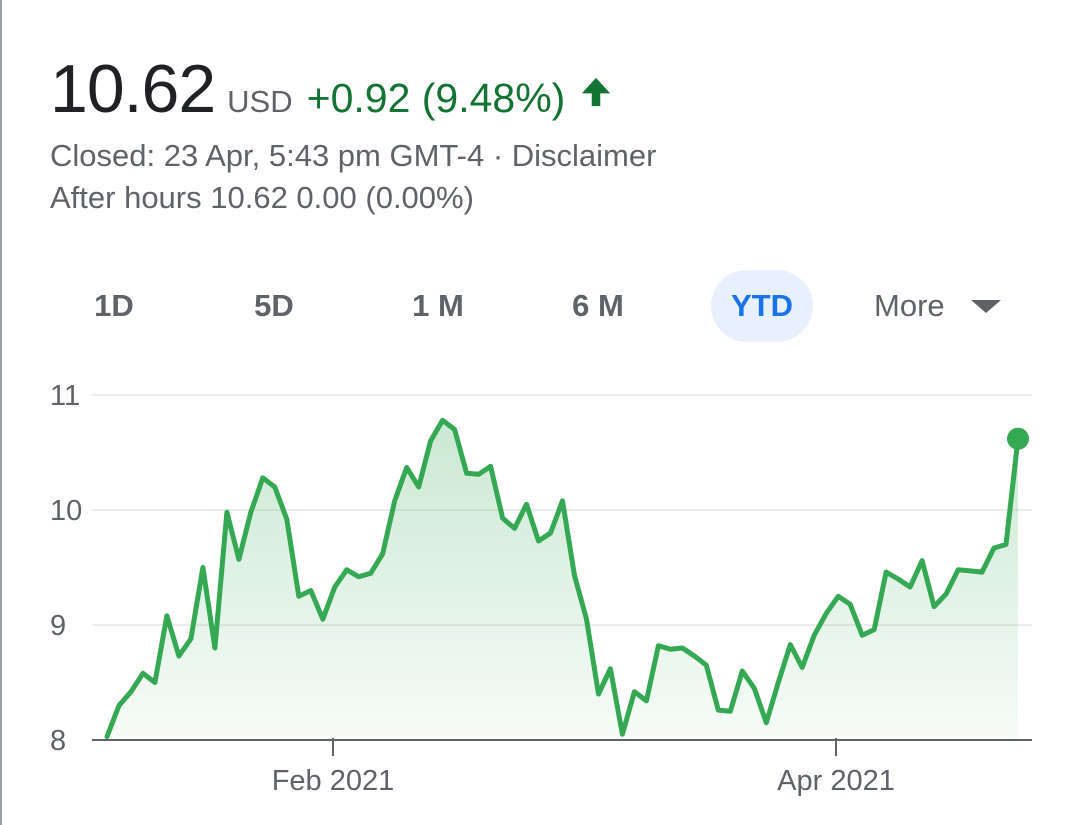 This screenshot has height=825, width=1080. I want to click on arrow-up-icon, so click(596, 92).